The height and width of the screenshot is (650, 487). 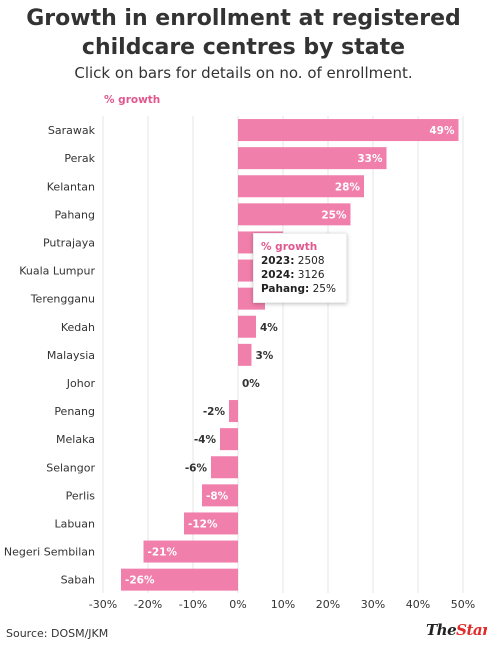 I want to click on bar-perlis, so click(x=220, y=495).